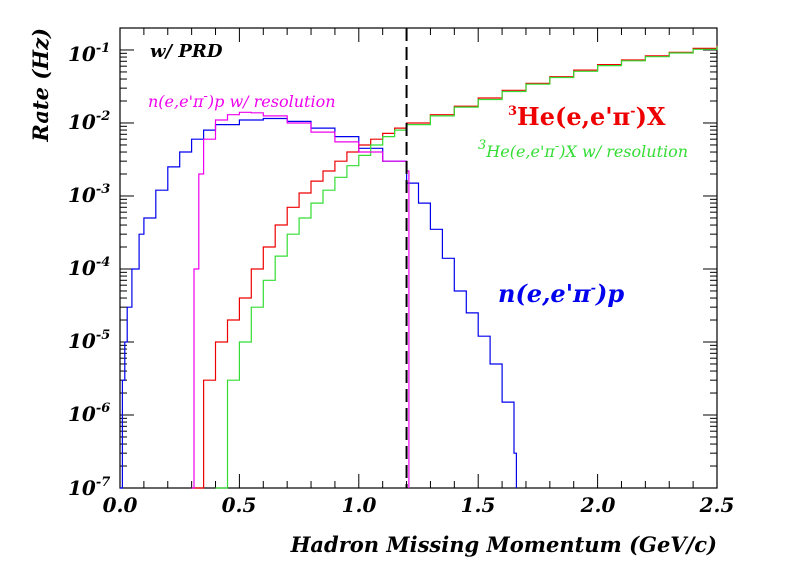 This screenshot has height=575, width=798. Describe the element at coordinates (89, 121) in the screenshot. I see `y-tick-label: 10⁻²` at that location.